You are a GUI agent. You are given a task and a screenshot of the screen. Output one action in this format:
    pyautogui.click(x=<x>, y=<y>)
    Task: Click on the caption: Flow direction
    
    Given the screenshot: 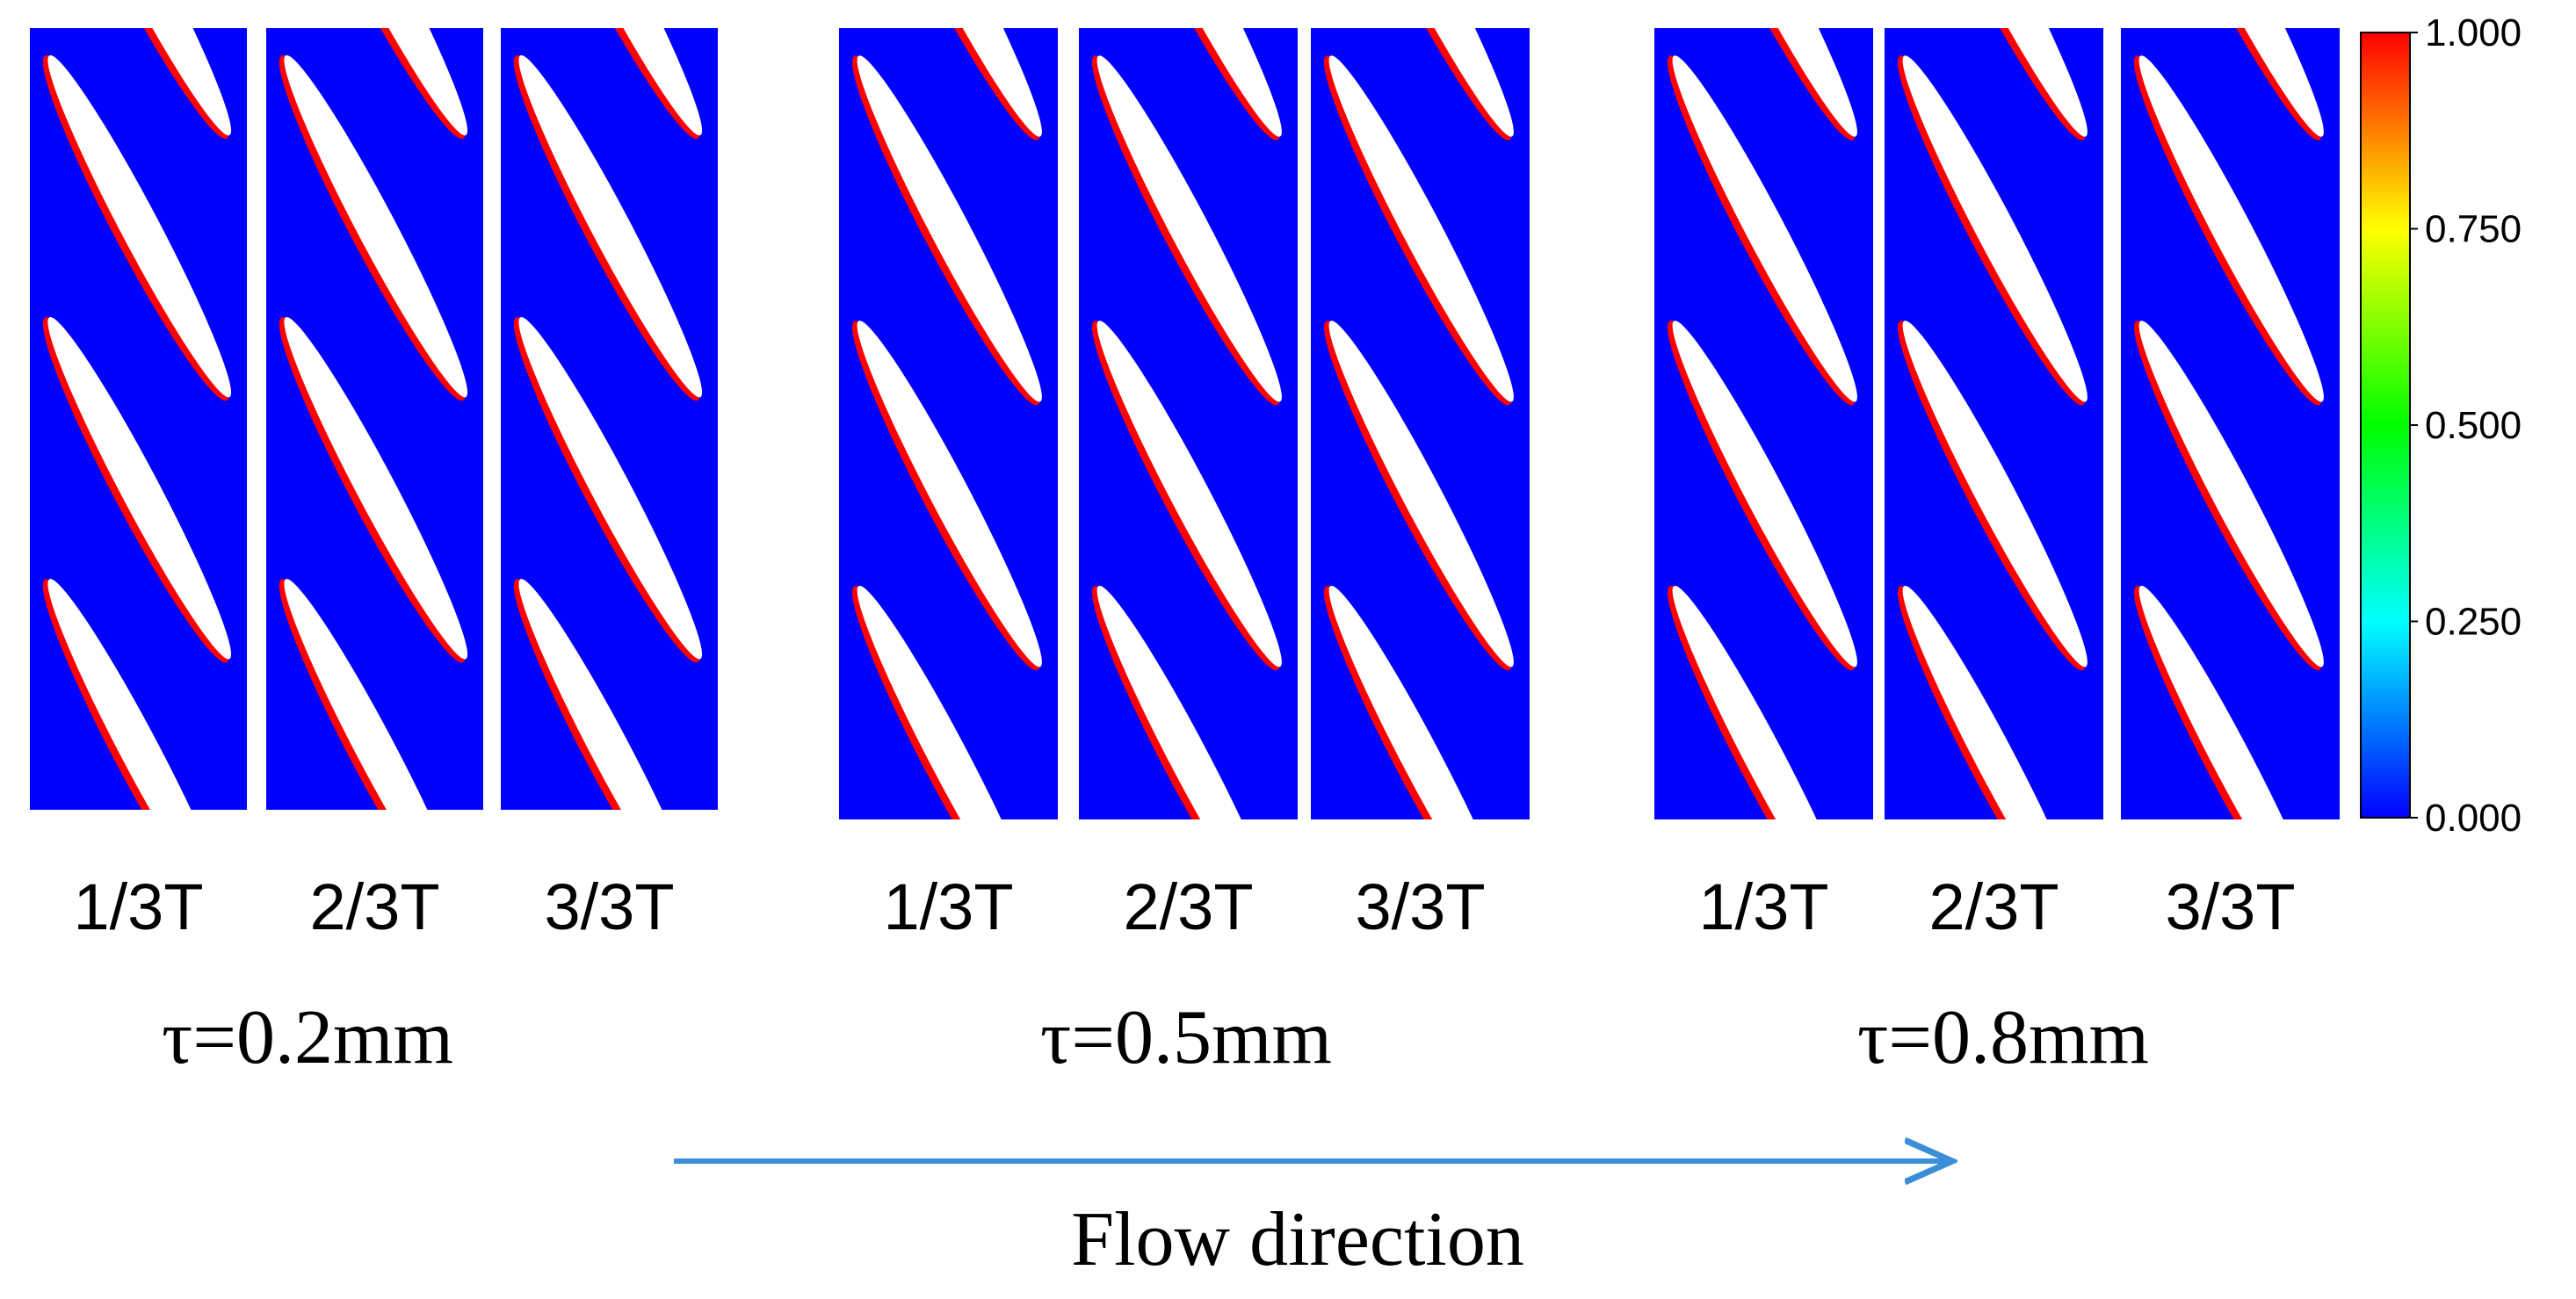 What is the action you would take?
    pyautogui.click(x=1297, y=1239)
    